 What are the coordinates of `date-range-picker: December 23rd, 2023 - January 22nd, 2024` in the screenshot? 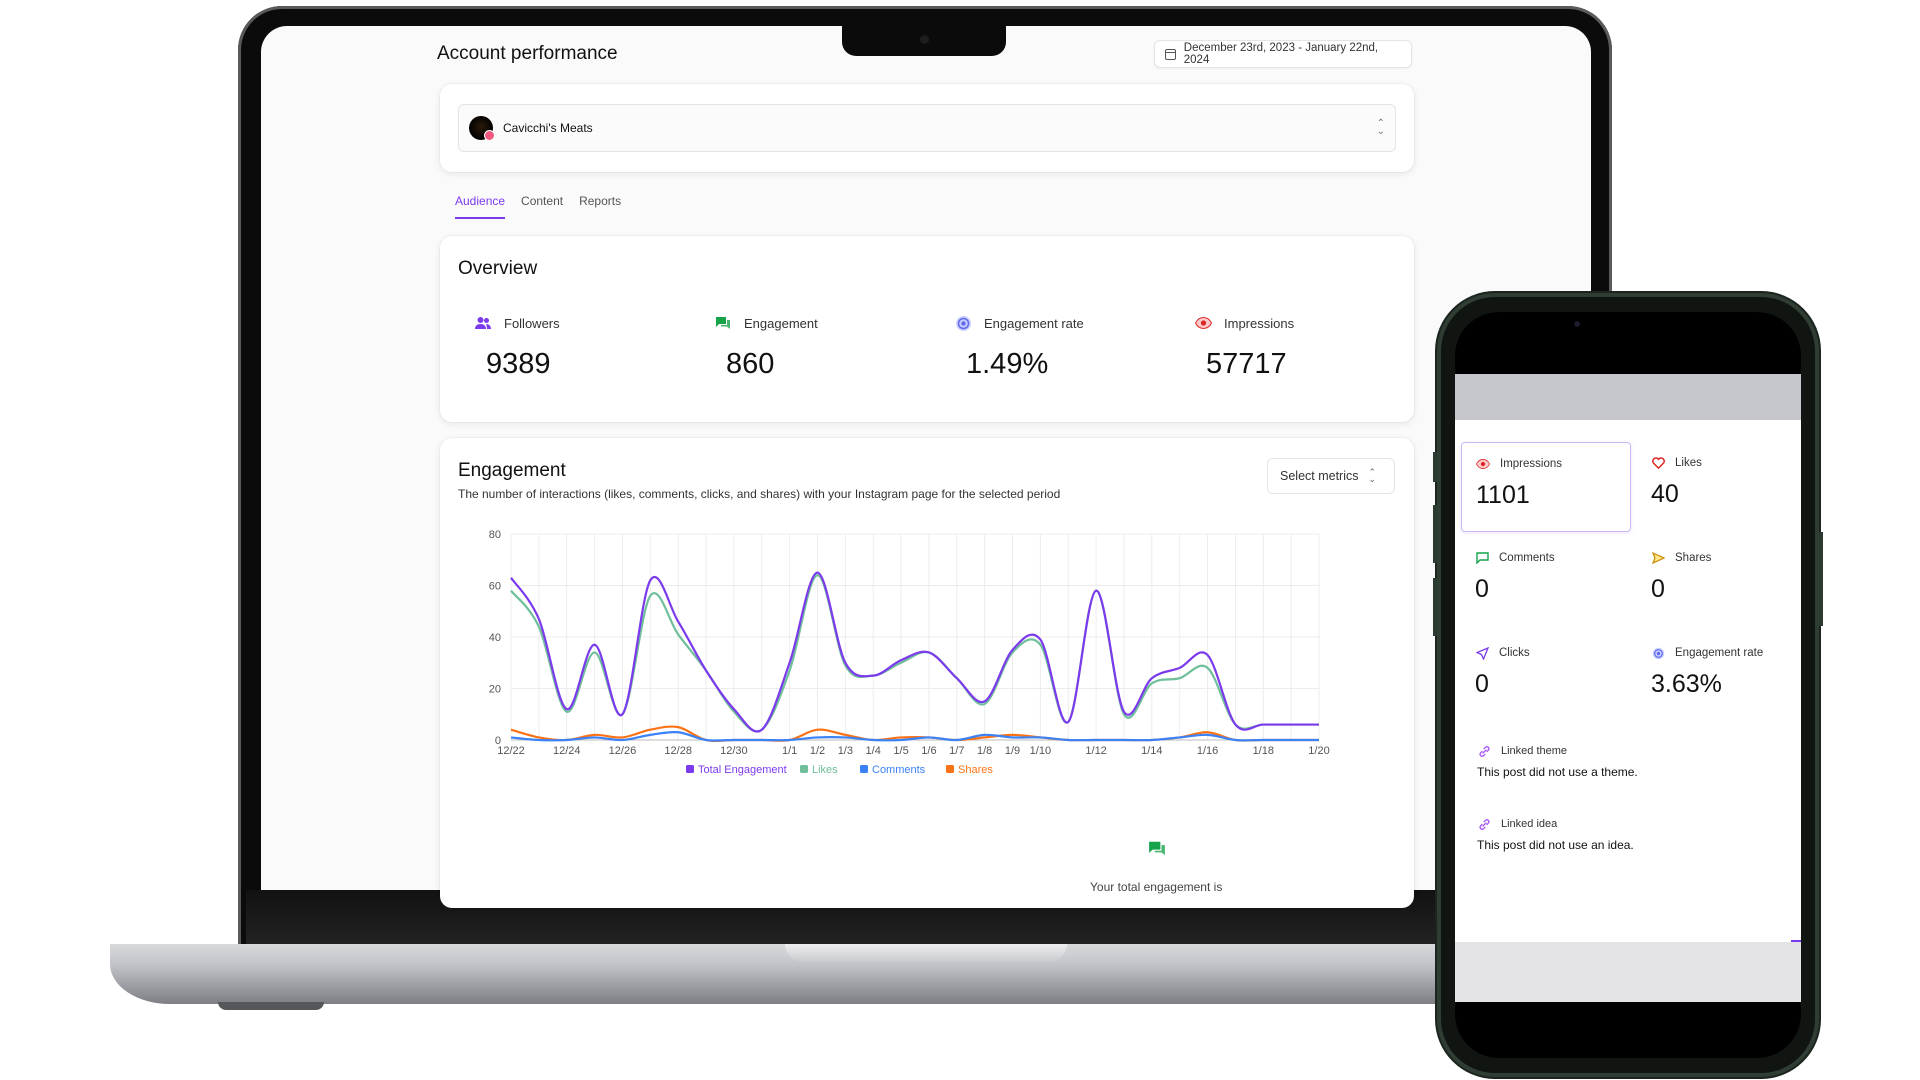 It's located at (1283, 54).